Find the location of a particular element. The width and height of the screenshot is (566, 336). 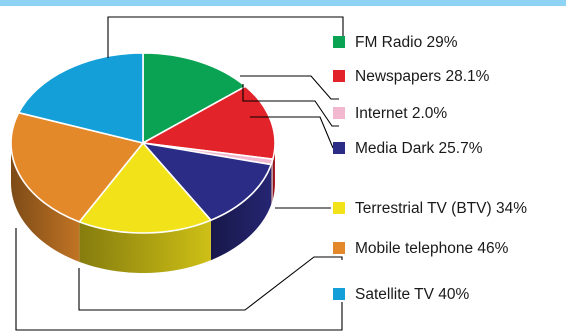

pie-slice-media-dark is located at coordinates (207, 181).